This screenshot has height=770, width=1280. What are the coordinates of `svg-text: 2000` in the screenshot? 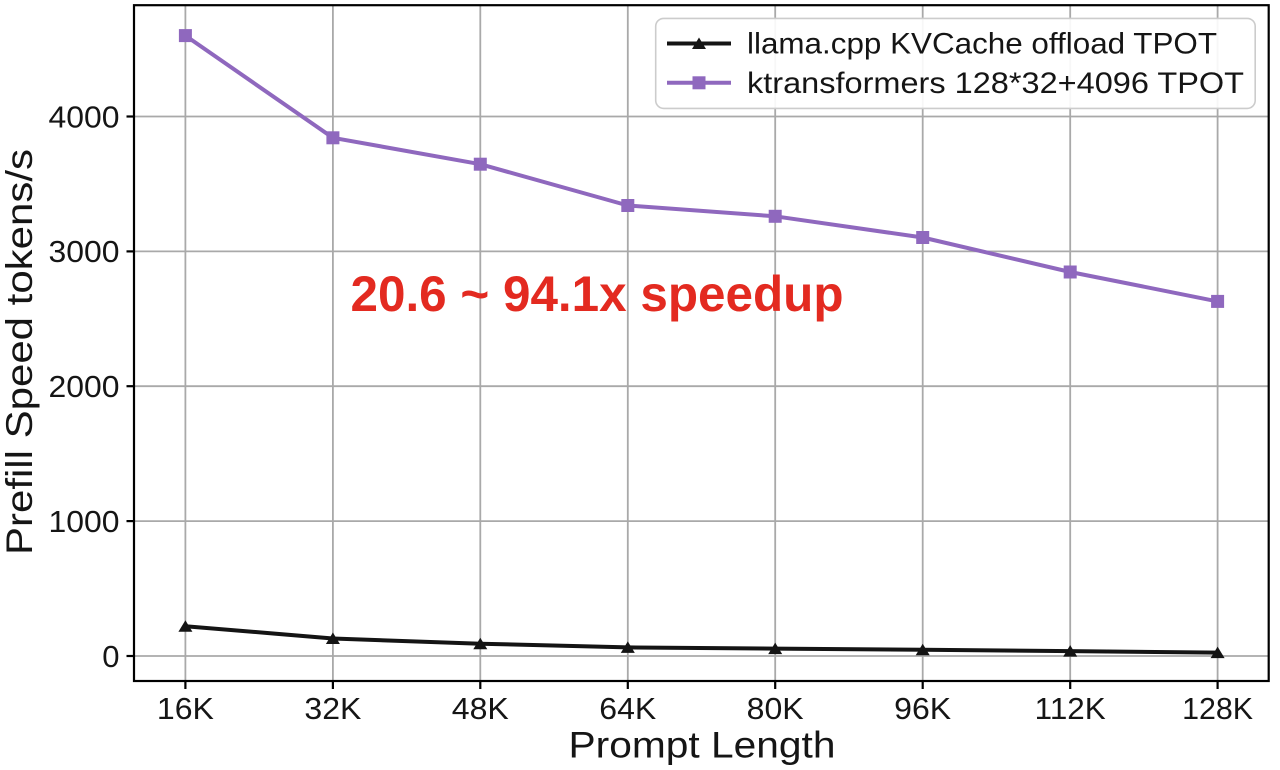 It's located at (84, 386).